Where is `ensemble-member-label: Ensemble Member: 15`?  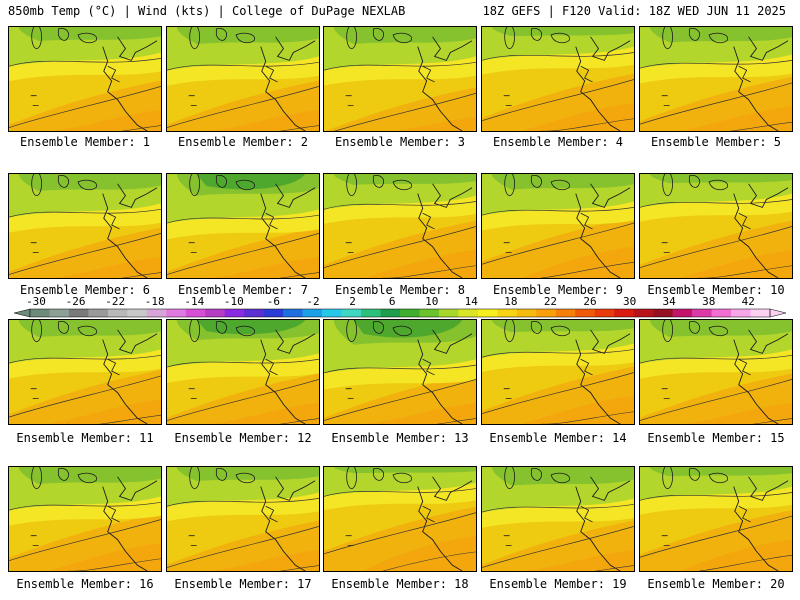 ensemble-member-label: Ensemble Member: 15 is located at coordinates (716, 438).